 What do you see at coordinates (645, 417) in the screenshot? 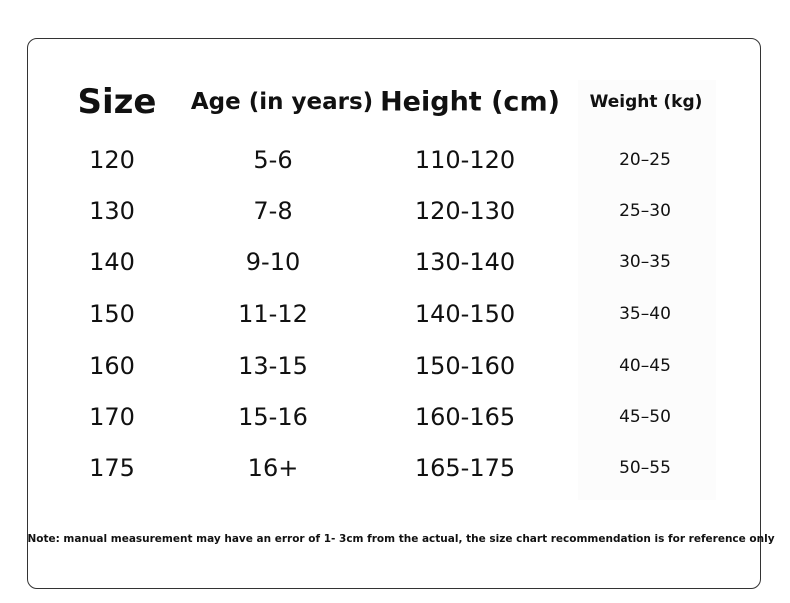
I see `table-cell: 45–50` at bounding box center [645, 417].